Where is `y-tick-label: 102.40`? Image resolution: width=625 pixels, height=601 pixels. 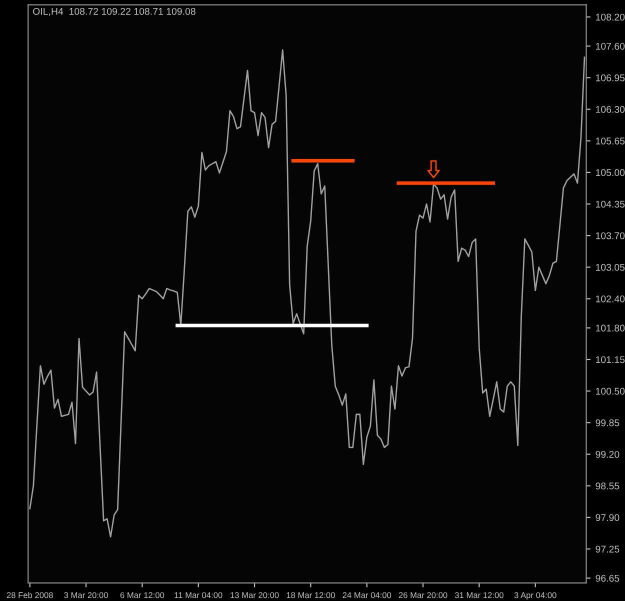
y-tick-label: 102.40 is located at coordinates (610, 298).